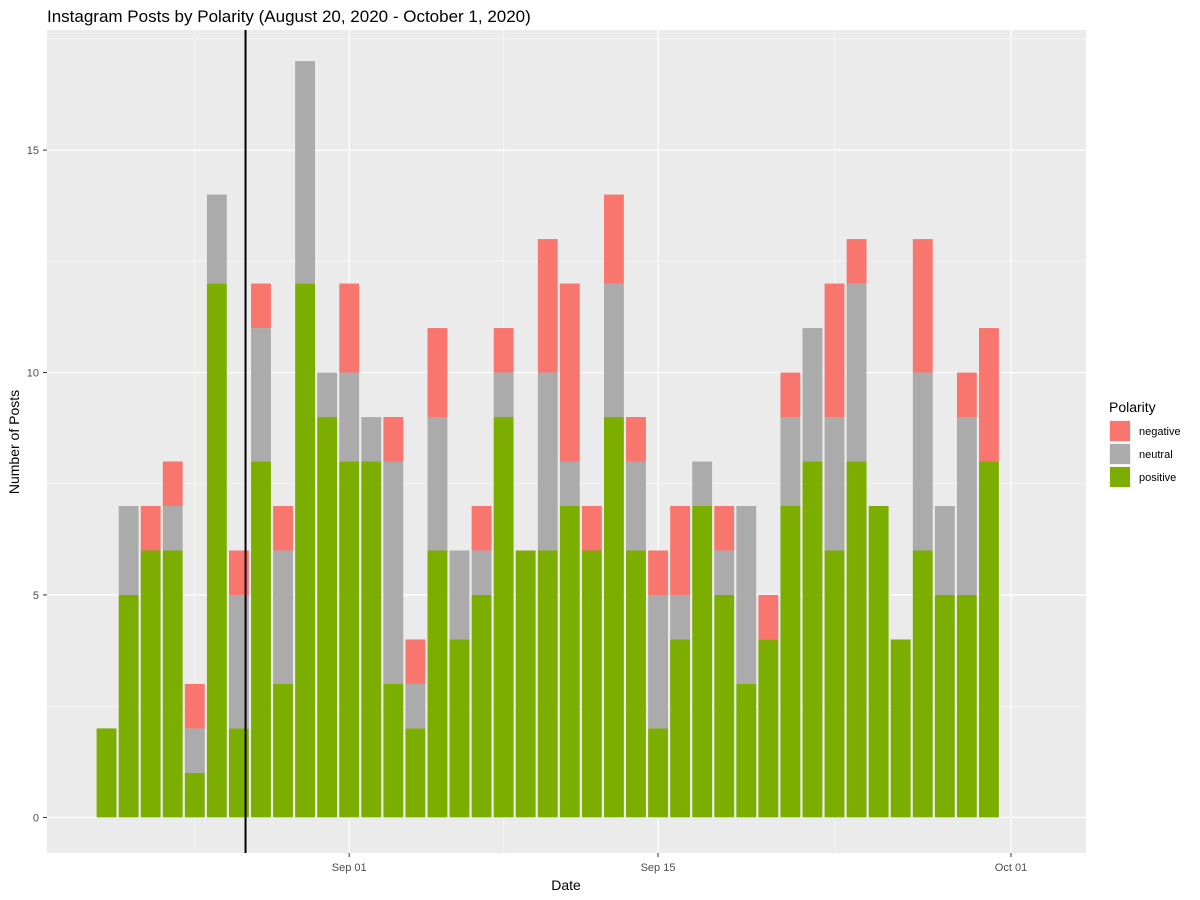  I want to click on x-axis-title: Date, so click(566, 885).